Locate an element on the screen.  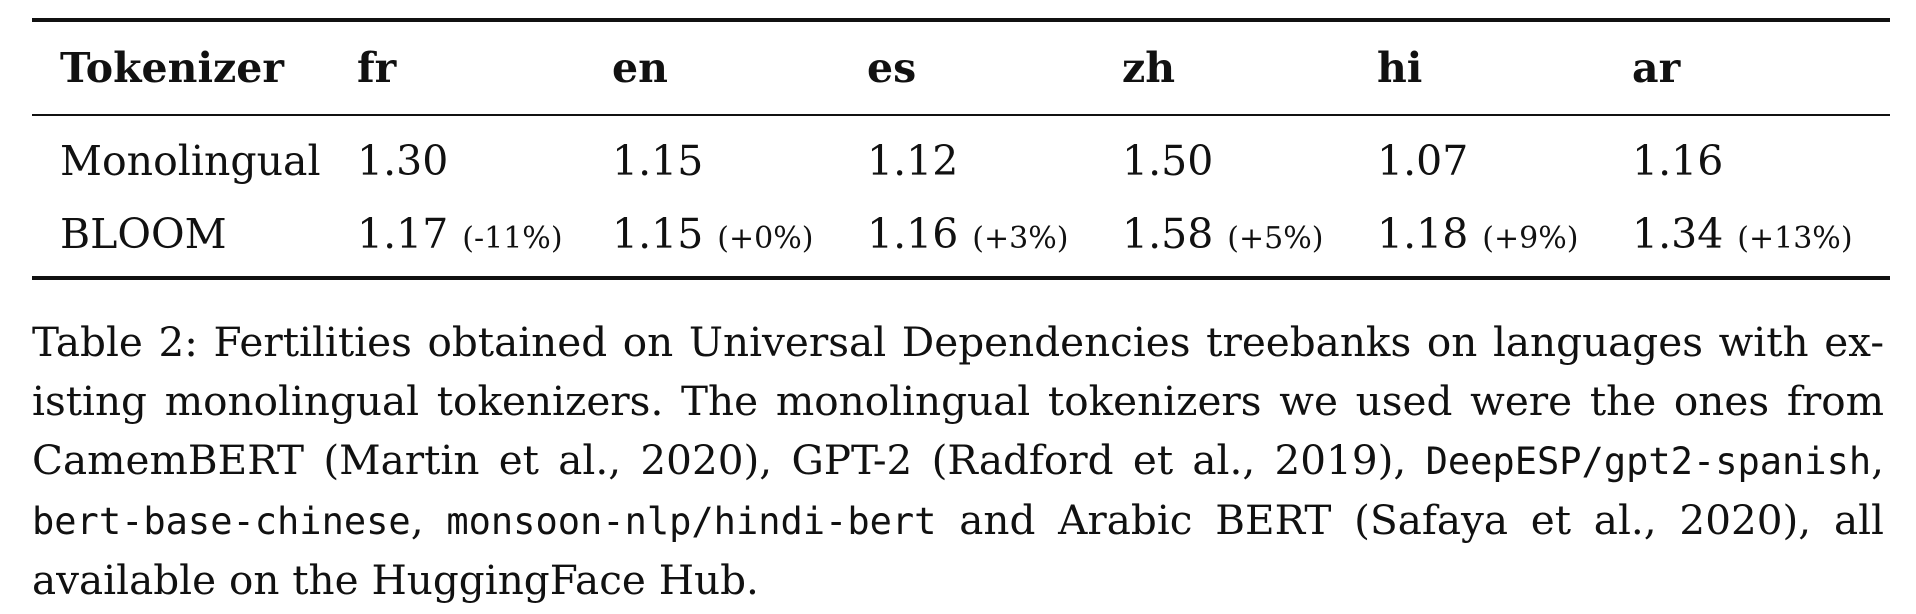
header-en: en is located at coordinates (640, 68).